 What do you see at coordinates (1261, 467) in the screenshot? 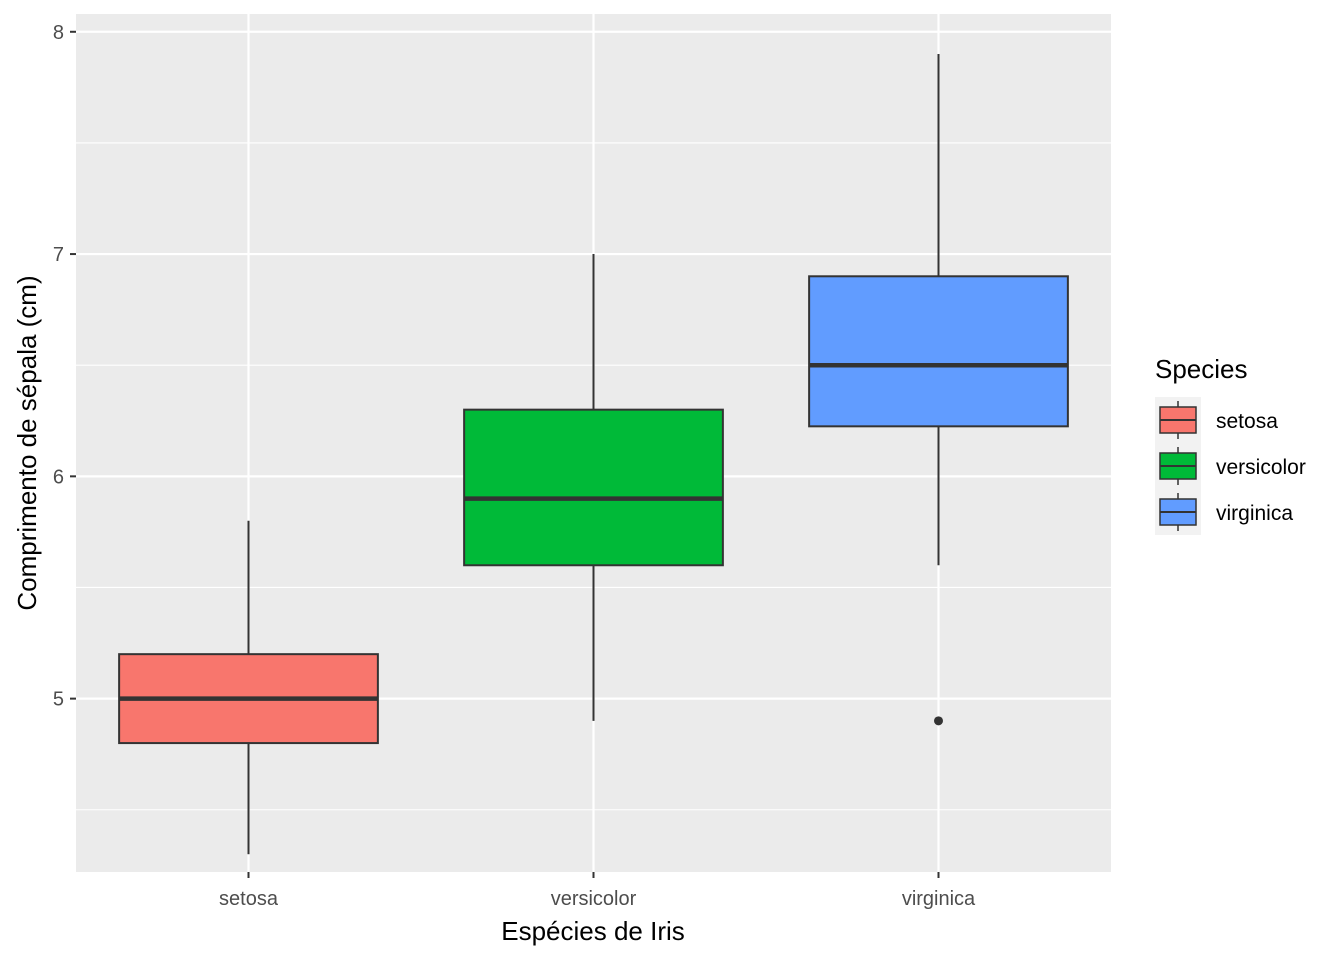
I see `legend-label: versicolor` at bounding box center [1261, 467].